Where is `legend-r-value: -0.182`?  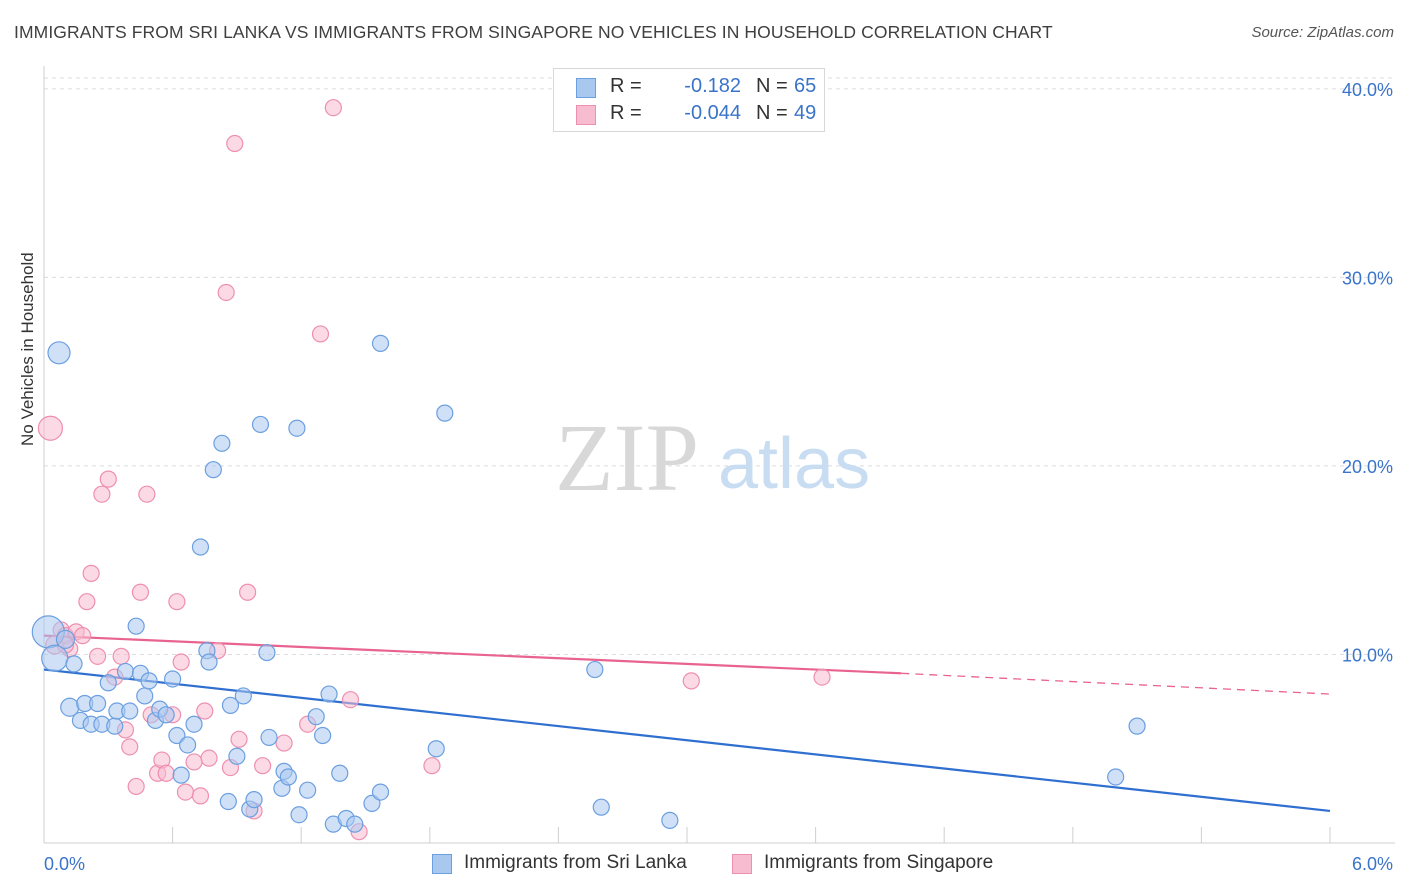 legend-r-value: -0.182 is located at coordinates (712, 86).